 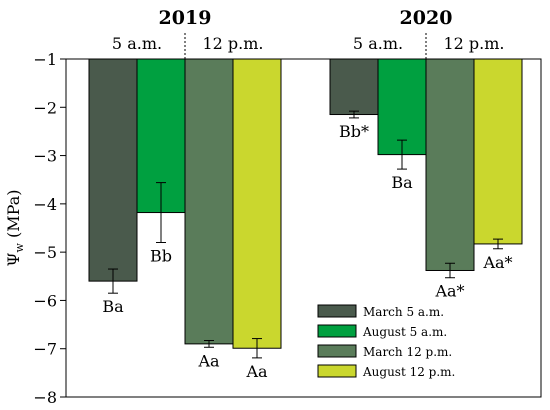 I want to click on y-tick-label: −6, so click(x=45, y=300).